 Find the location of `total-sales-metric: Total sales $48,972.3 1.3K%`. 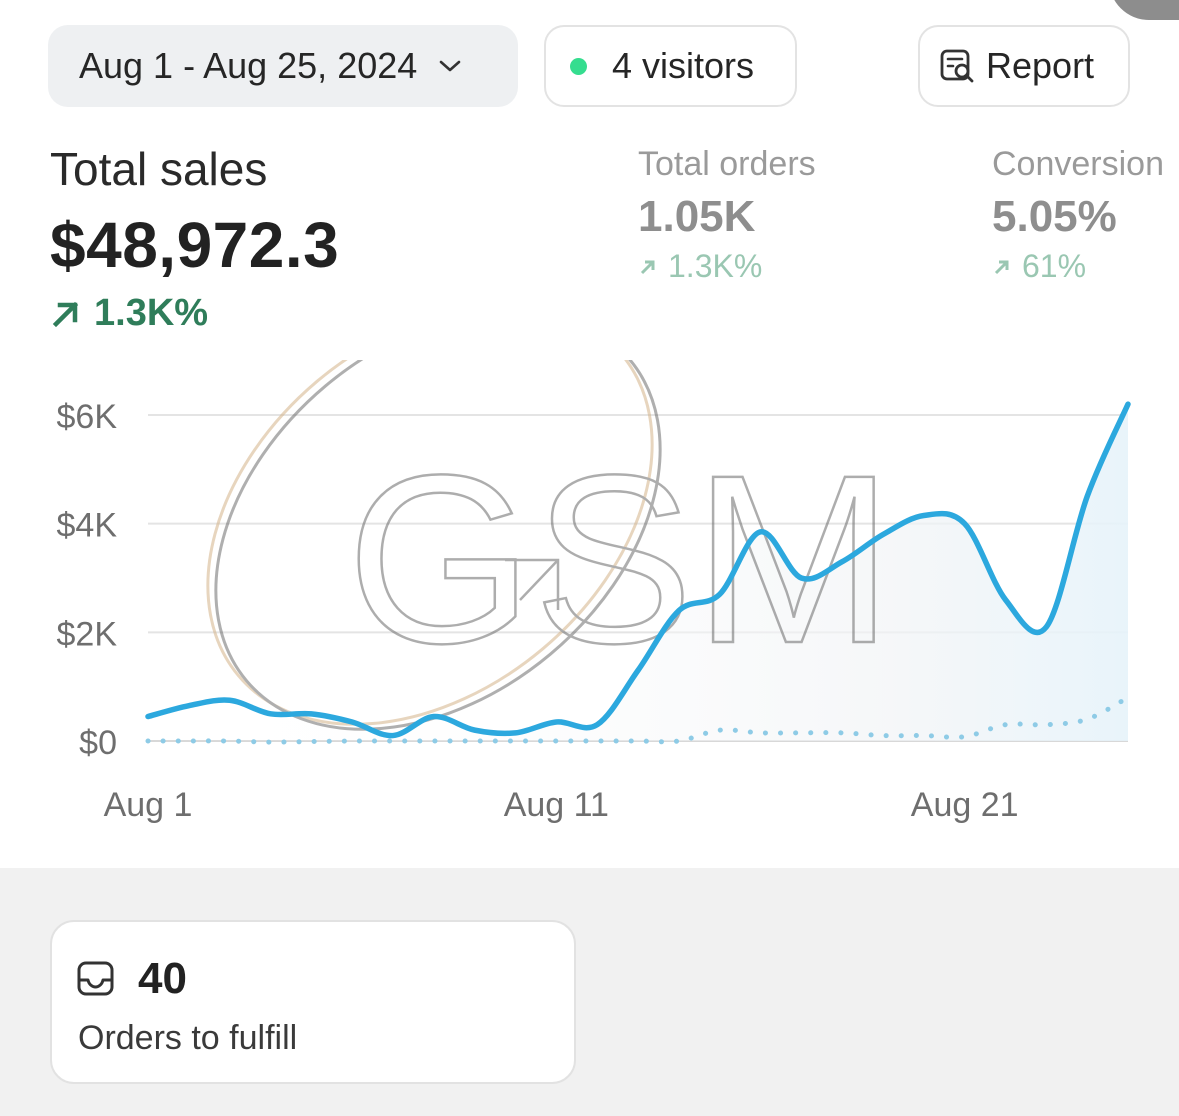

total-sales-metric: Total sales $48,972.3 1.3K% is located at coordinates (194, 238).